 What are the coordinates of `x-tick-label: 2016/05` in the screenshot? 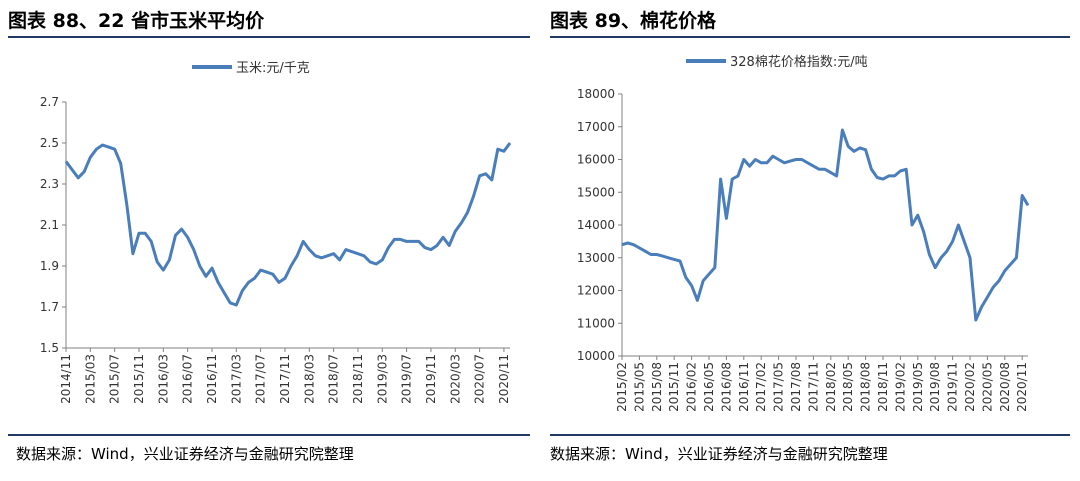 It's located at (709, 387).